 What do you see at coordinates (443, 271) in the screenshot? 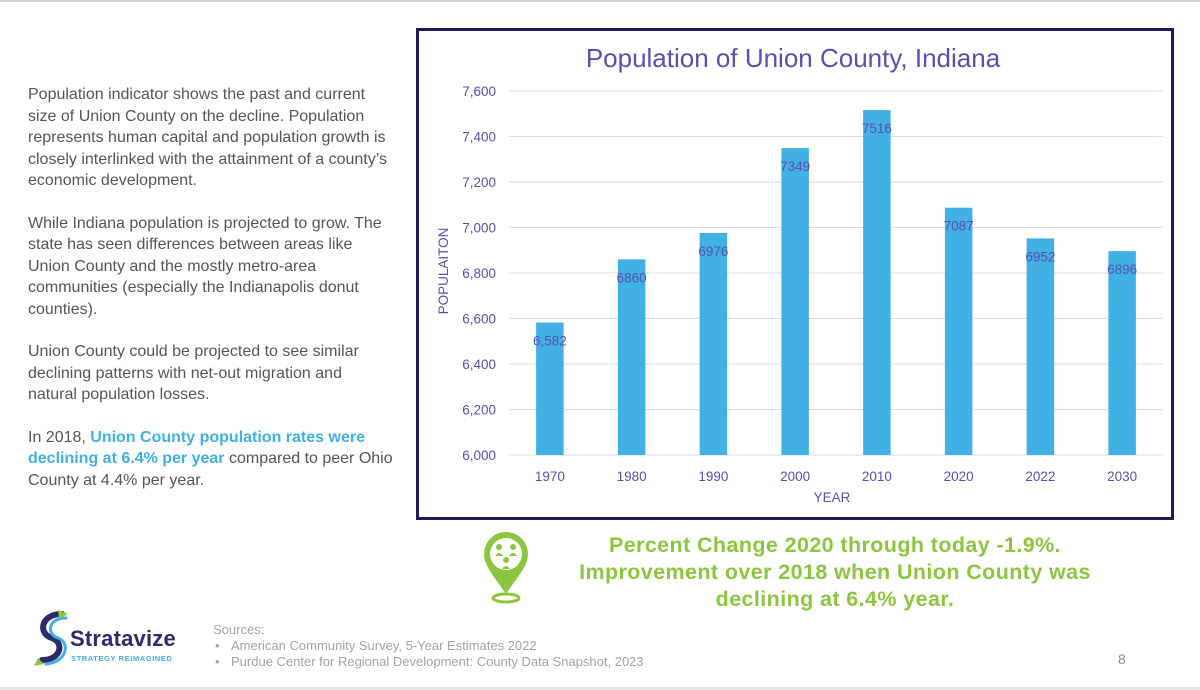
I see `y-axis-title: POPULAITON` at bounding box center [443, 271].